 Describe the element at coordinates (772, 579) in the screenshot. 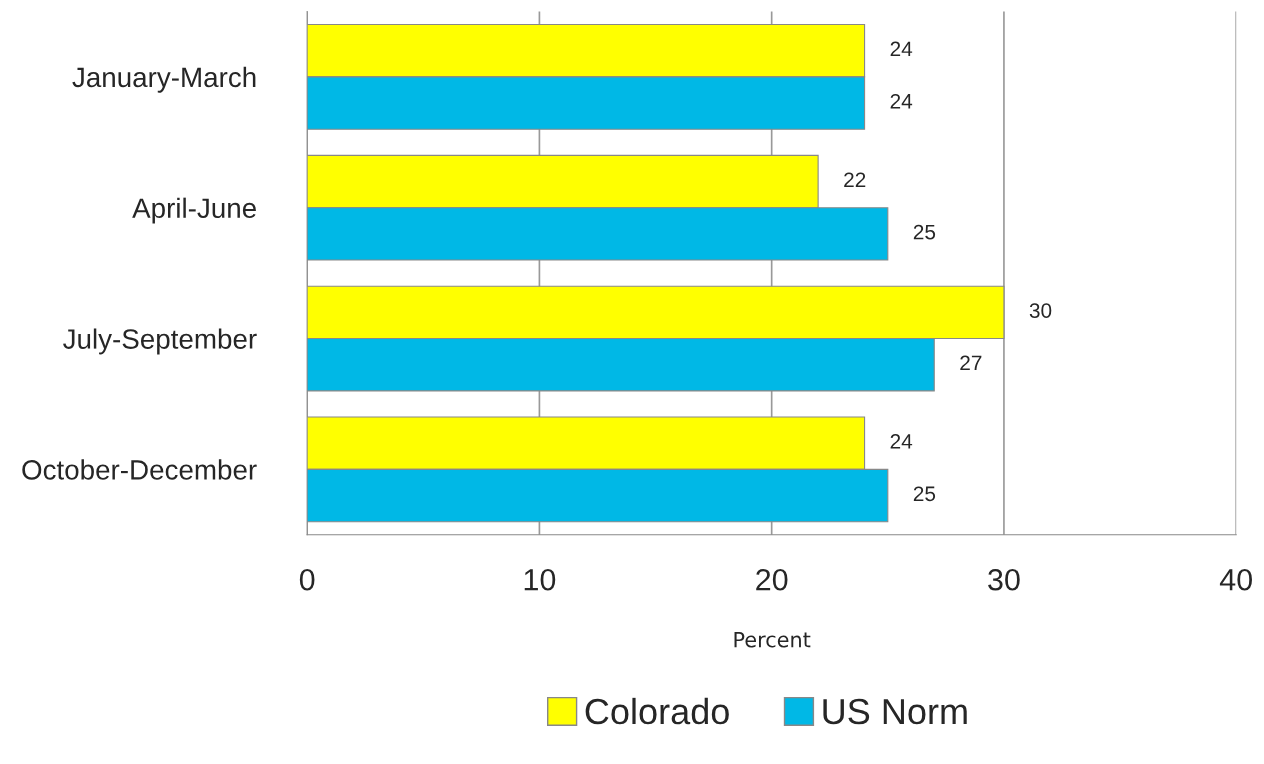

I see `x-tick-label: 20` at that location.